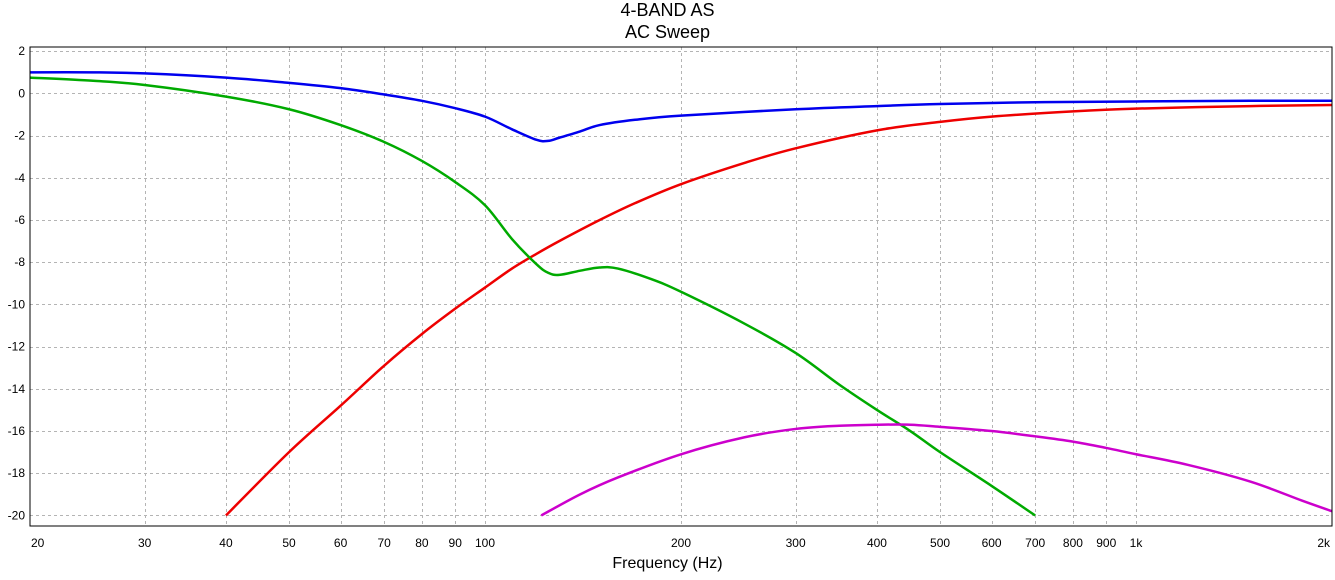 The height and width of the screenshot is (580, 1335). Describe the element at coordinates (17, 347) in the screenshot. I see `y-tick-label: -12` at that location.